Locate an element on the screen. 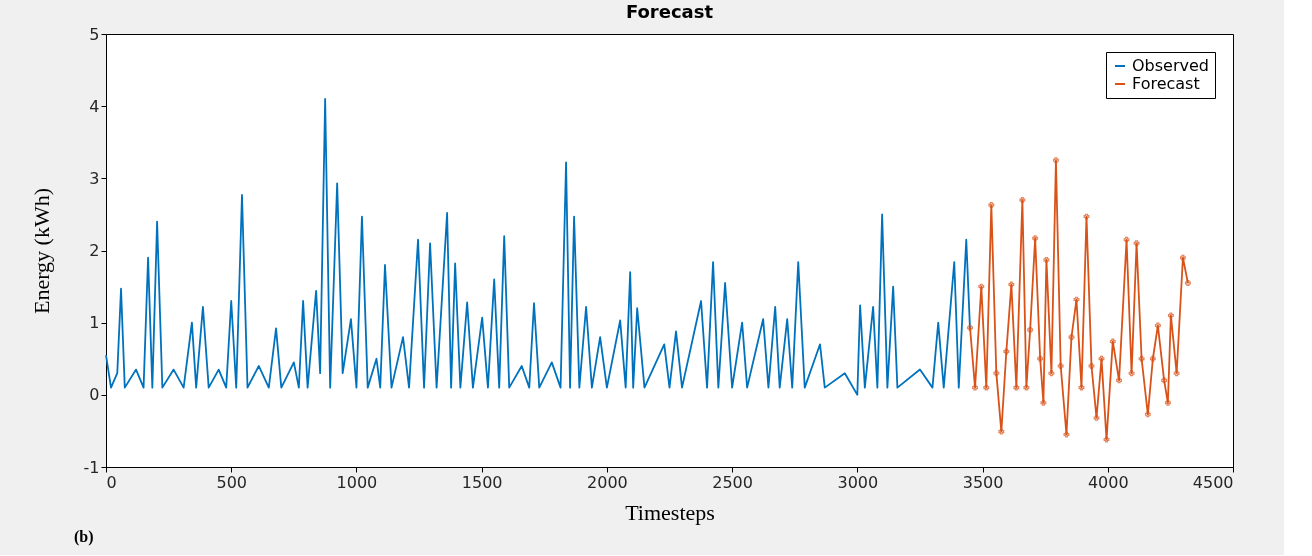 This screenshot has height=556, width=1312. line-series is located at coordinates (1079, 300).